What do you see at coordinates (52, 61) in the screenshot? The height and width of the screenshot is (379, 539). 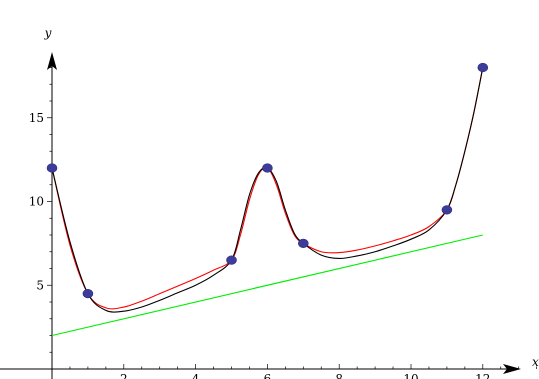 I see `y-axis-arrow` at bounding box center [52, 61].